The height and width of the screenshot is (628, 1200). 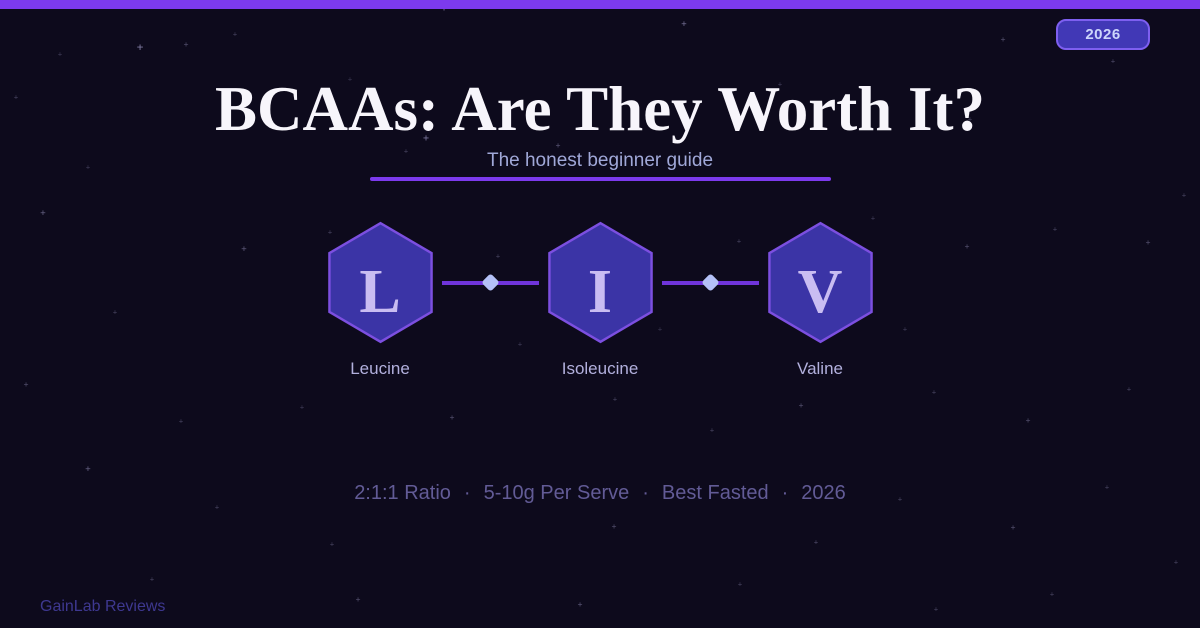 I want to click on stat-ratio: 2:1:1 Ratio, so click(x=402, y=493).